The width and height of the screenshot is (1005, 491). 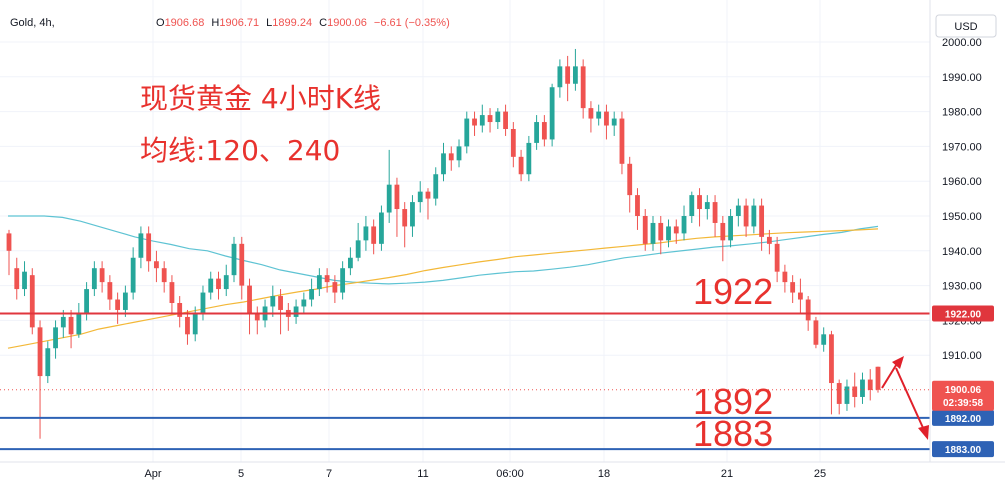 What do you see at coordinates (604, 474) in the screenshot?
I see `time-tick-label: 18` at bounding box center [604, 474].